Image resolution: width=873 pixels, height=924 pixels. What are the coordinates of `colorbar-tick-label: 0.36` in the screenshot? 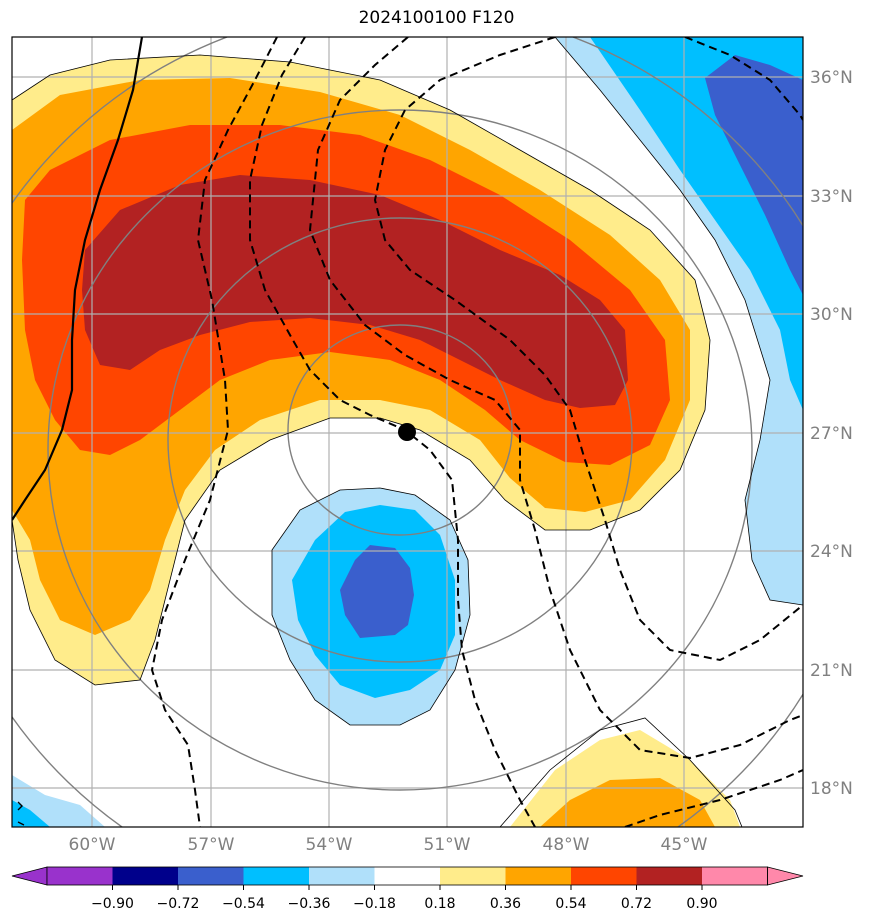 It's located at (505, 904).